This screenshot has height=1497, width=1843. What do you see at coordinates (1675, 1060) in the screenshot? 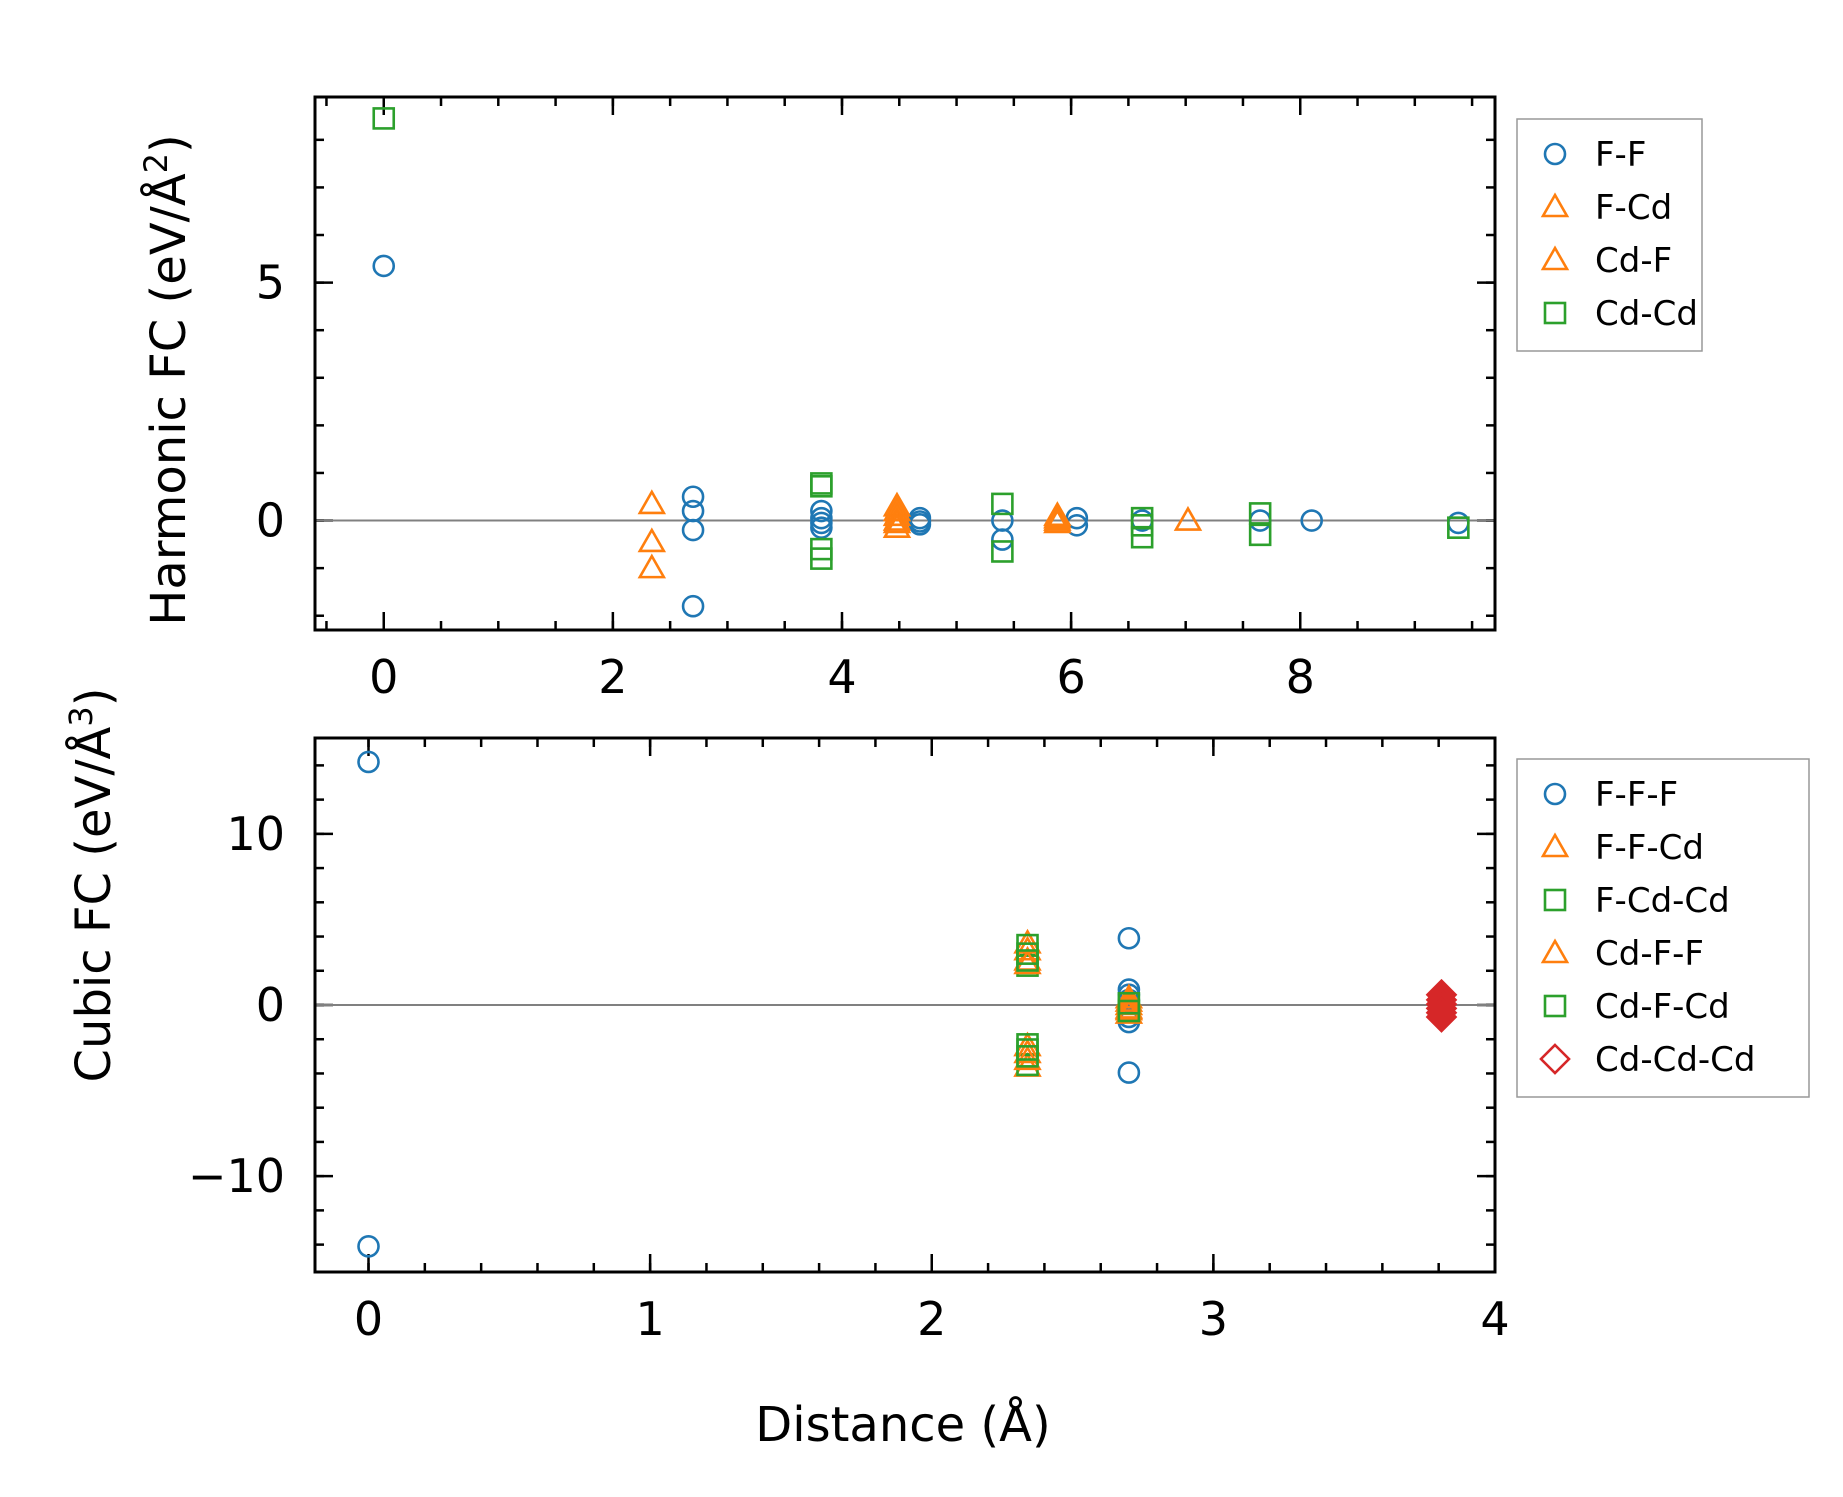
I see `legend-label-cd-cd-cd: Cd-Cd-Cd` at bounding box center [1675, 1060].